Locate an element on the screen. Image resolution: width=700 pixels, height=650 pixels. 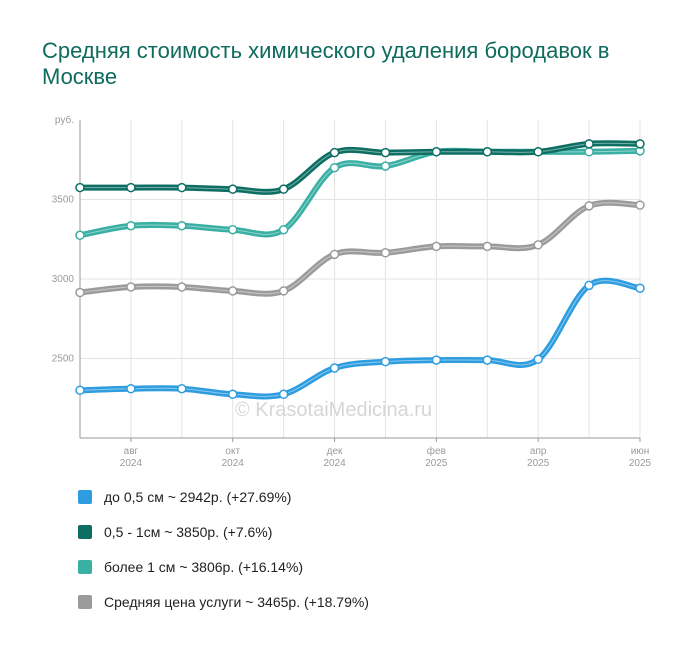
x-tick-month: дек is located at coordinates (335, 451).